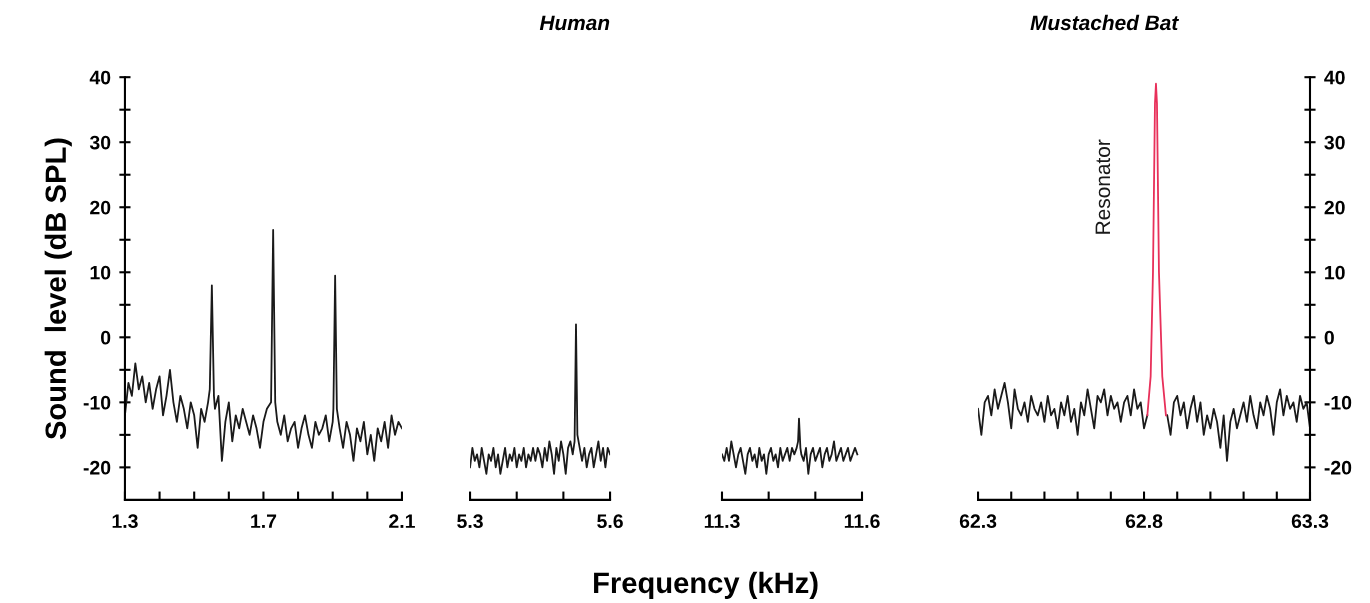 Image resolution: width=1370 pixels, height=603 pixels. Describe the element at coordinates (100, 207) in the screenshot. I see `y-tick-label: 20` at that location.